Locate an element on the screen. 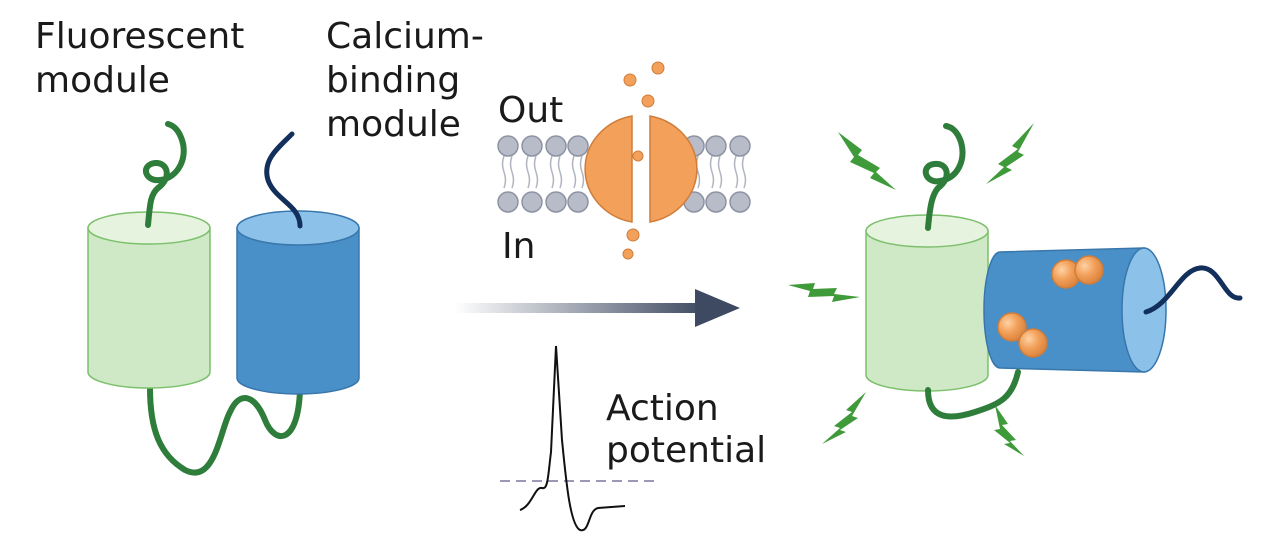  calcium-module-cylinder is located at coordinates (298, 302).